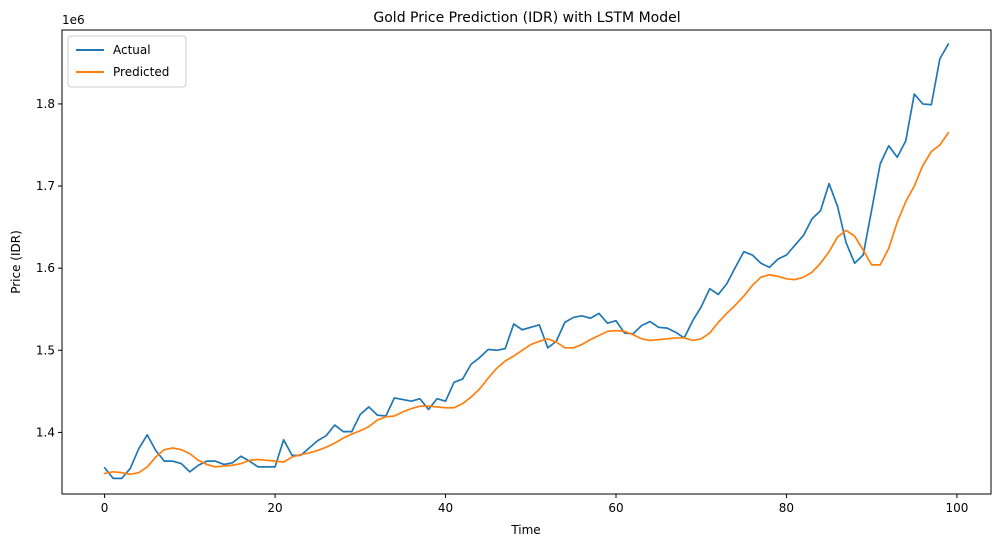  Describe the element at coordinates (45, 268) in the screenshot. I see `y-tick-label: 1.6` at that location.